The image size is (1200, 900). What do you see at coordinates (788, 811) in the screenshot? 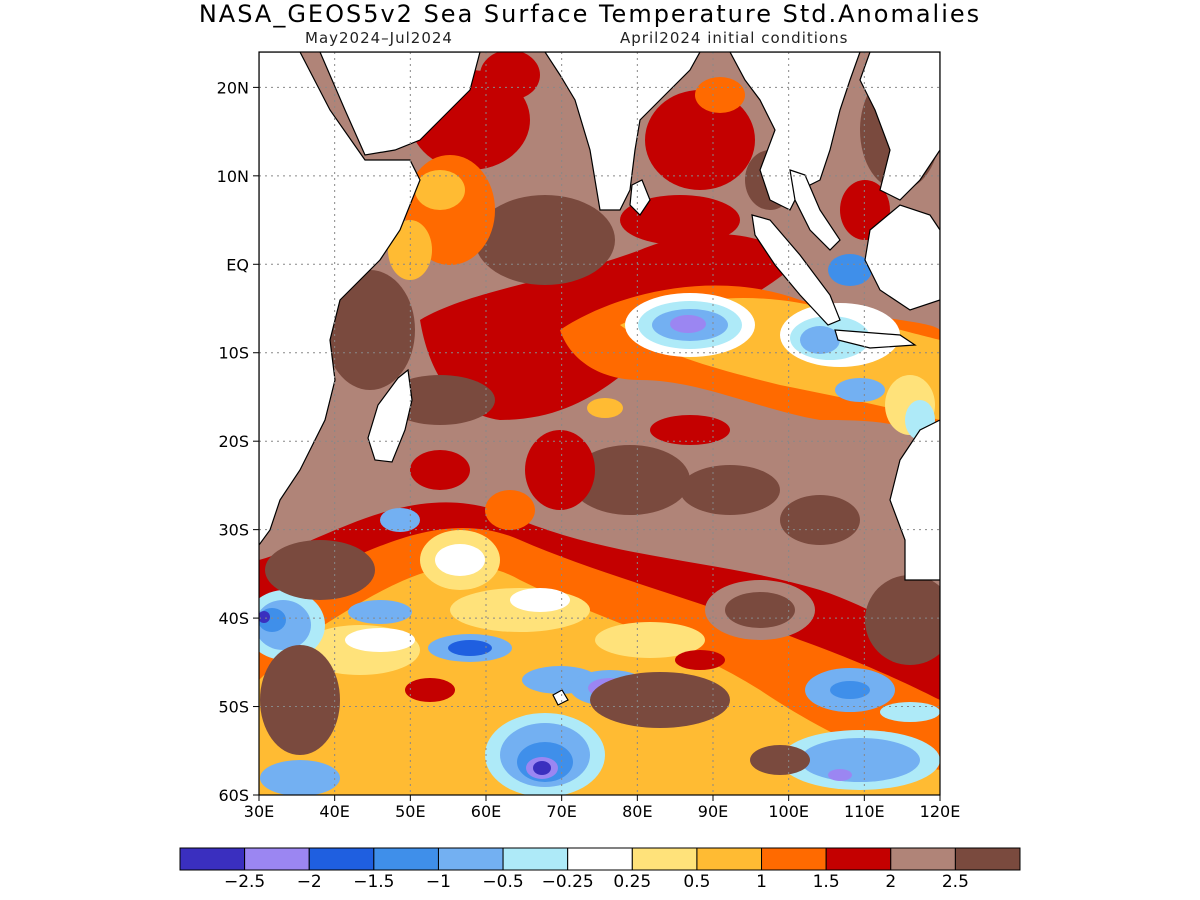
I see `lon-tick-label: 100E` at bounding box center [788, 811].